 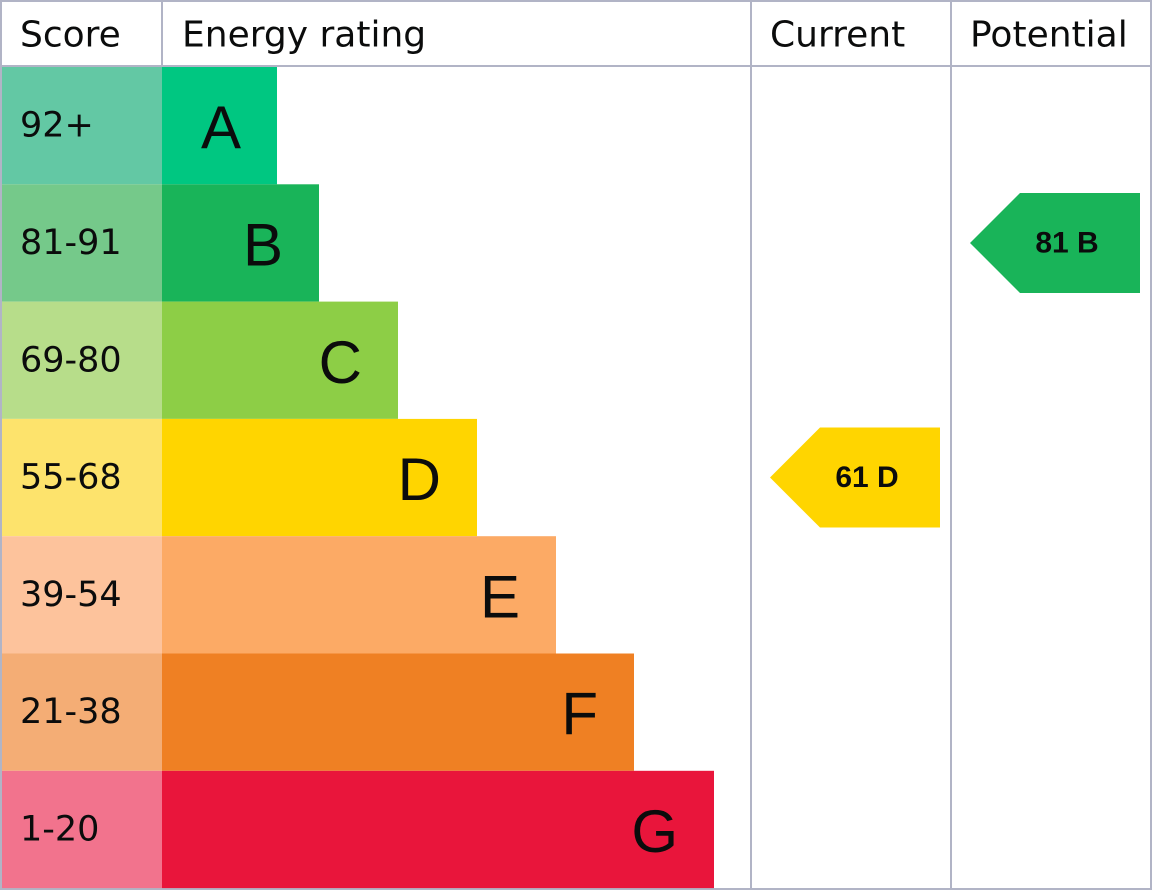 What do you see at coordinates (263, 244) in the screenshot?
I see `band-label: B` at bounding box center [263, 244].